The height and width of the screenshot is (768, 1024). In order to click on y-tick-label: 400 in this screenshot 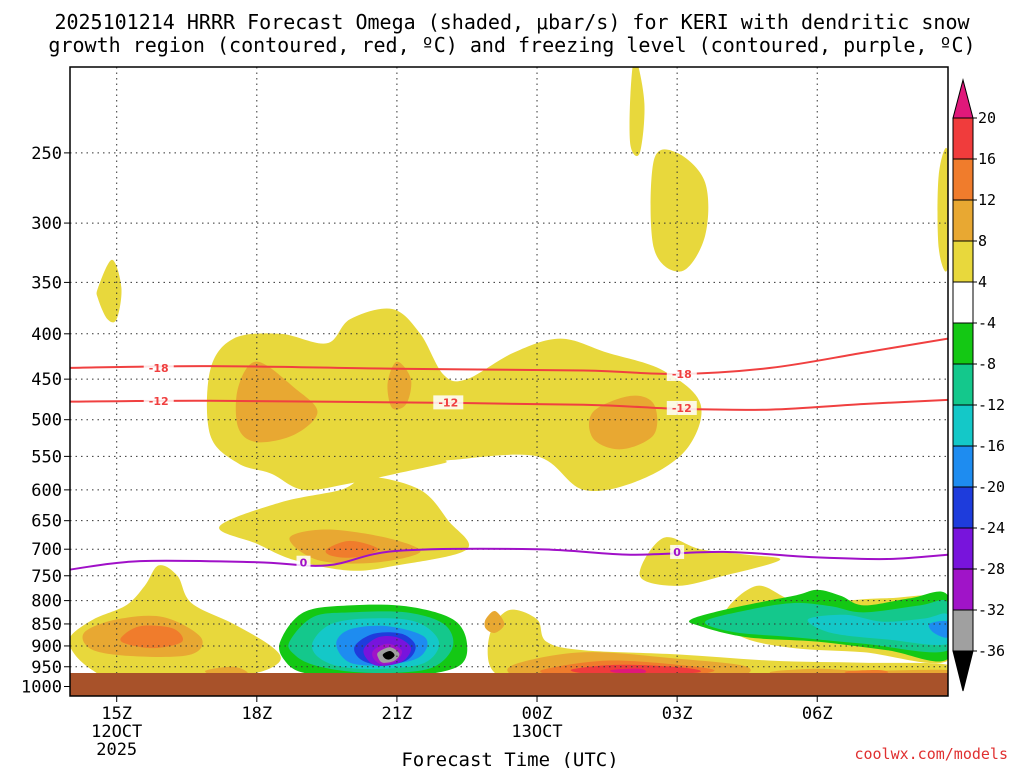, I will do `click(46, 335)`.